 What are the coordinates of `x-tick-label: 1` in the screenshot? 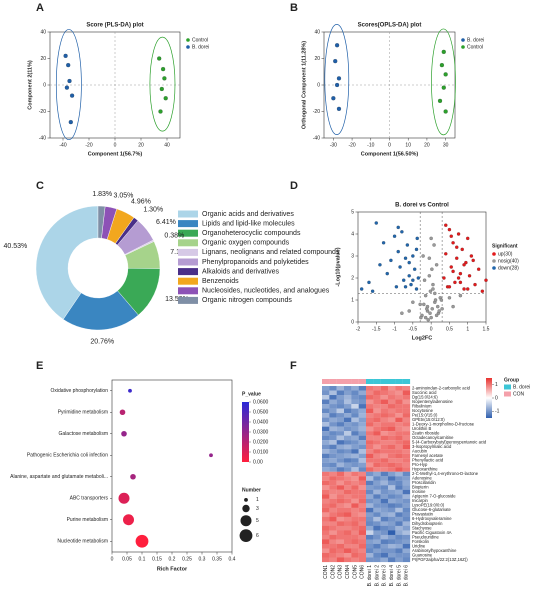 It's located at (467, 329).